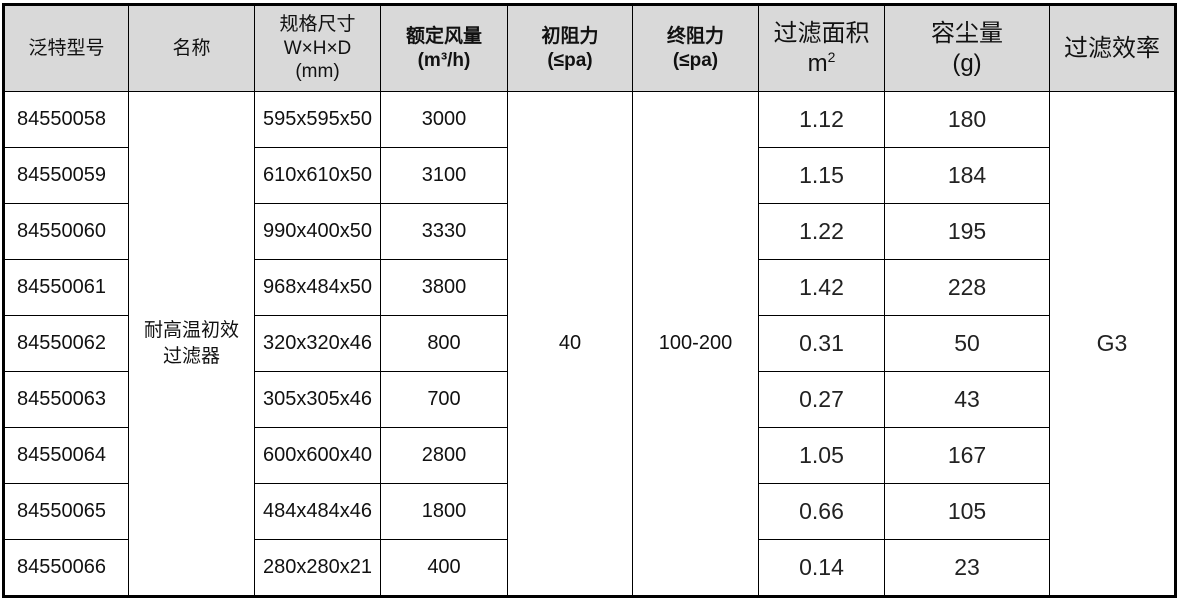 This screenshot has width=1179, height=598. What do you see at coordinates (570, 48) in the screenshot?
I see `header-initial-resistance: 初阻力 (≤pa)` at bounding box center [570, 48].